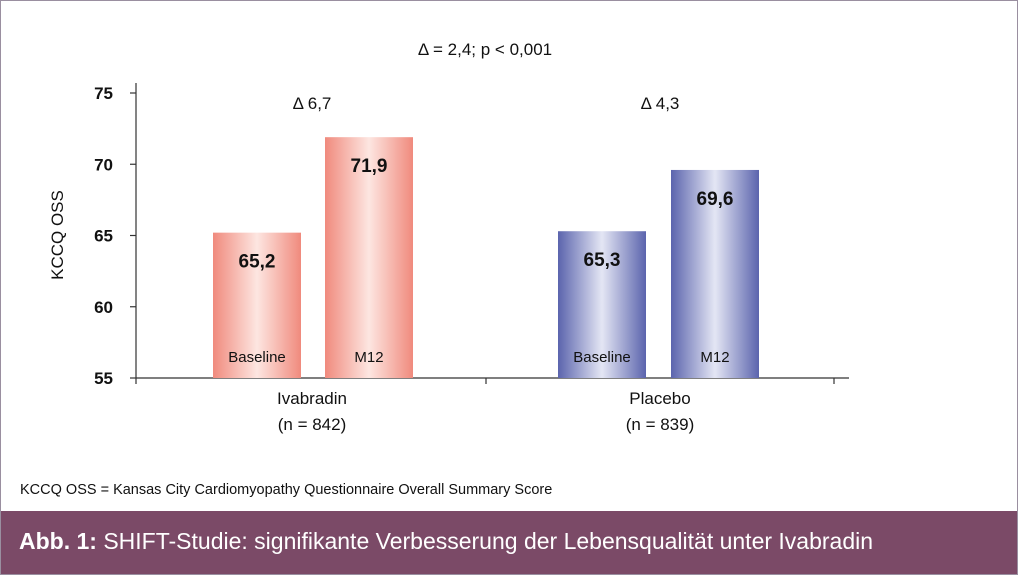 The image size is (1018, 575). What do you see at coordinates (660, 424) in the screenshot?
I see `category-n-label: (n = 839)` at bounding box center [660, 424].